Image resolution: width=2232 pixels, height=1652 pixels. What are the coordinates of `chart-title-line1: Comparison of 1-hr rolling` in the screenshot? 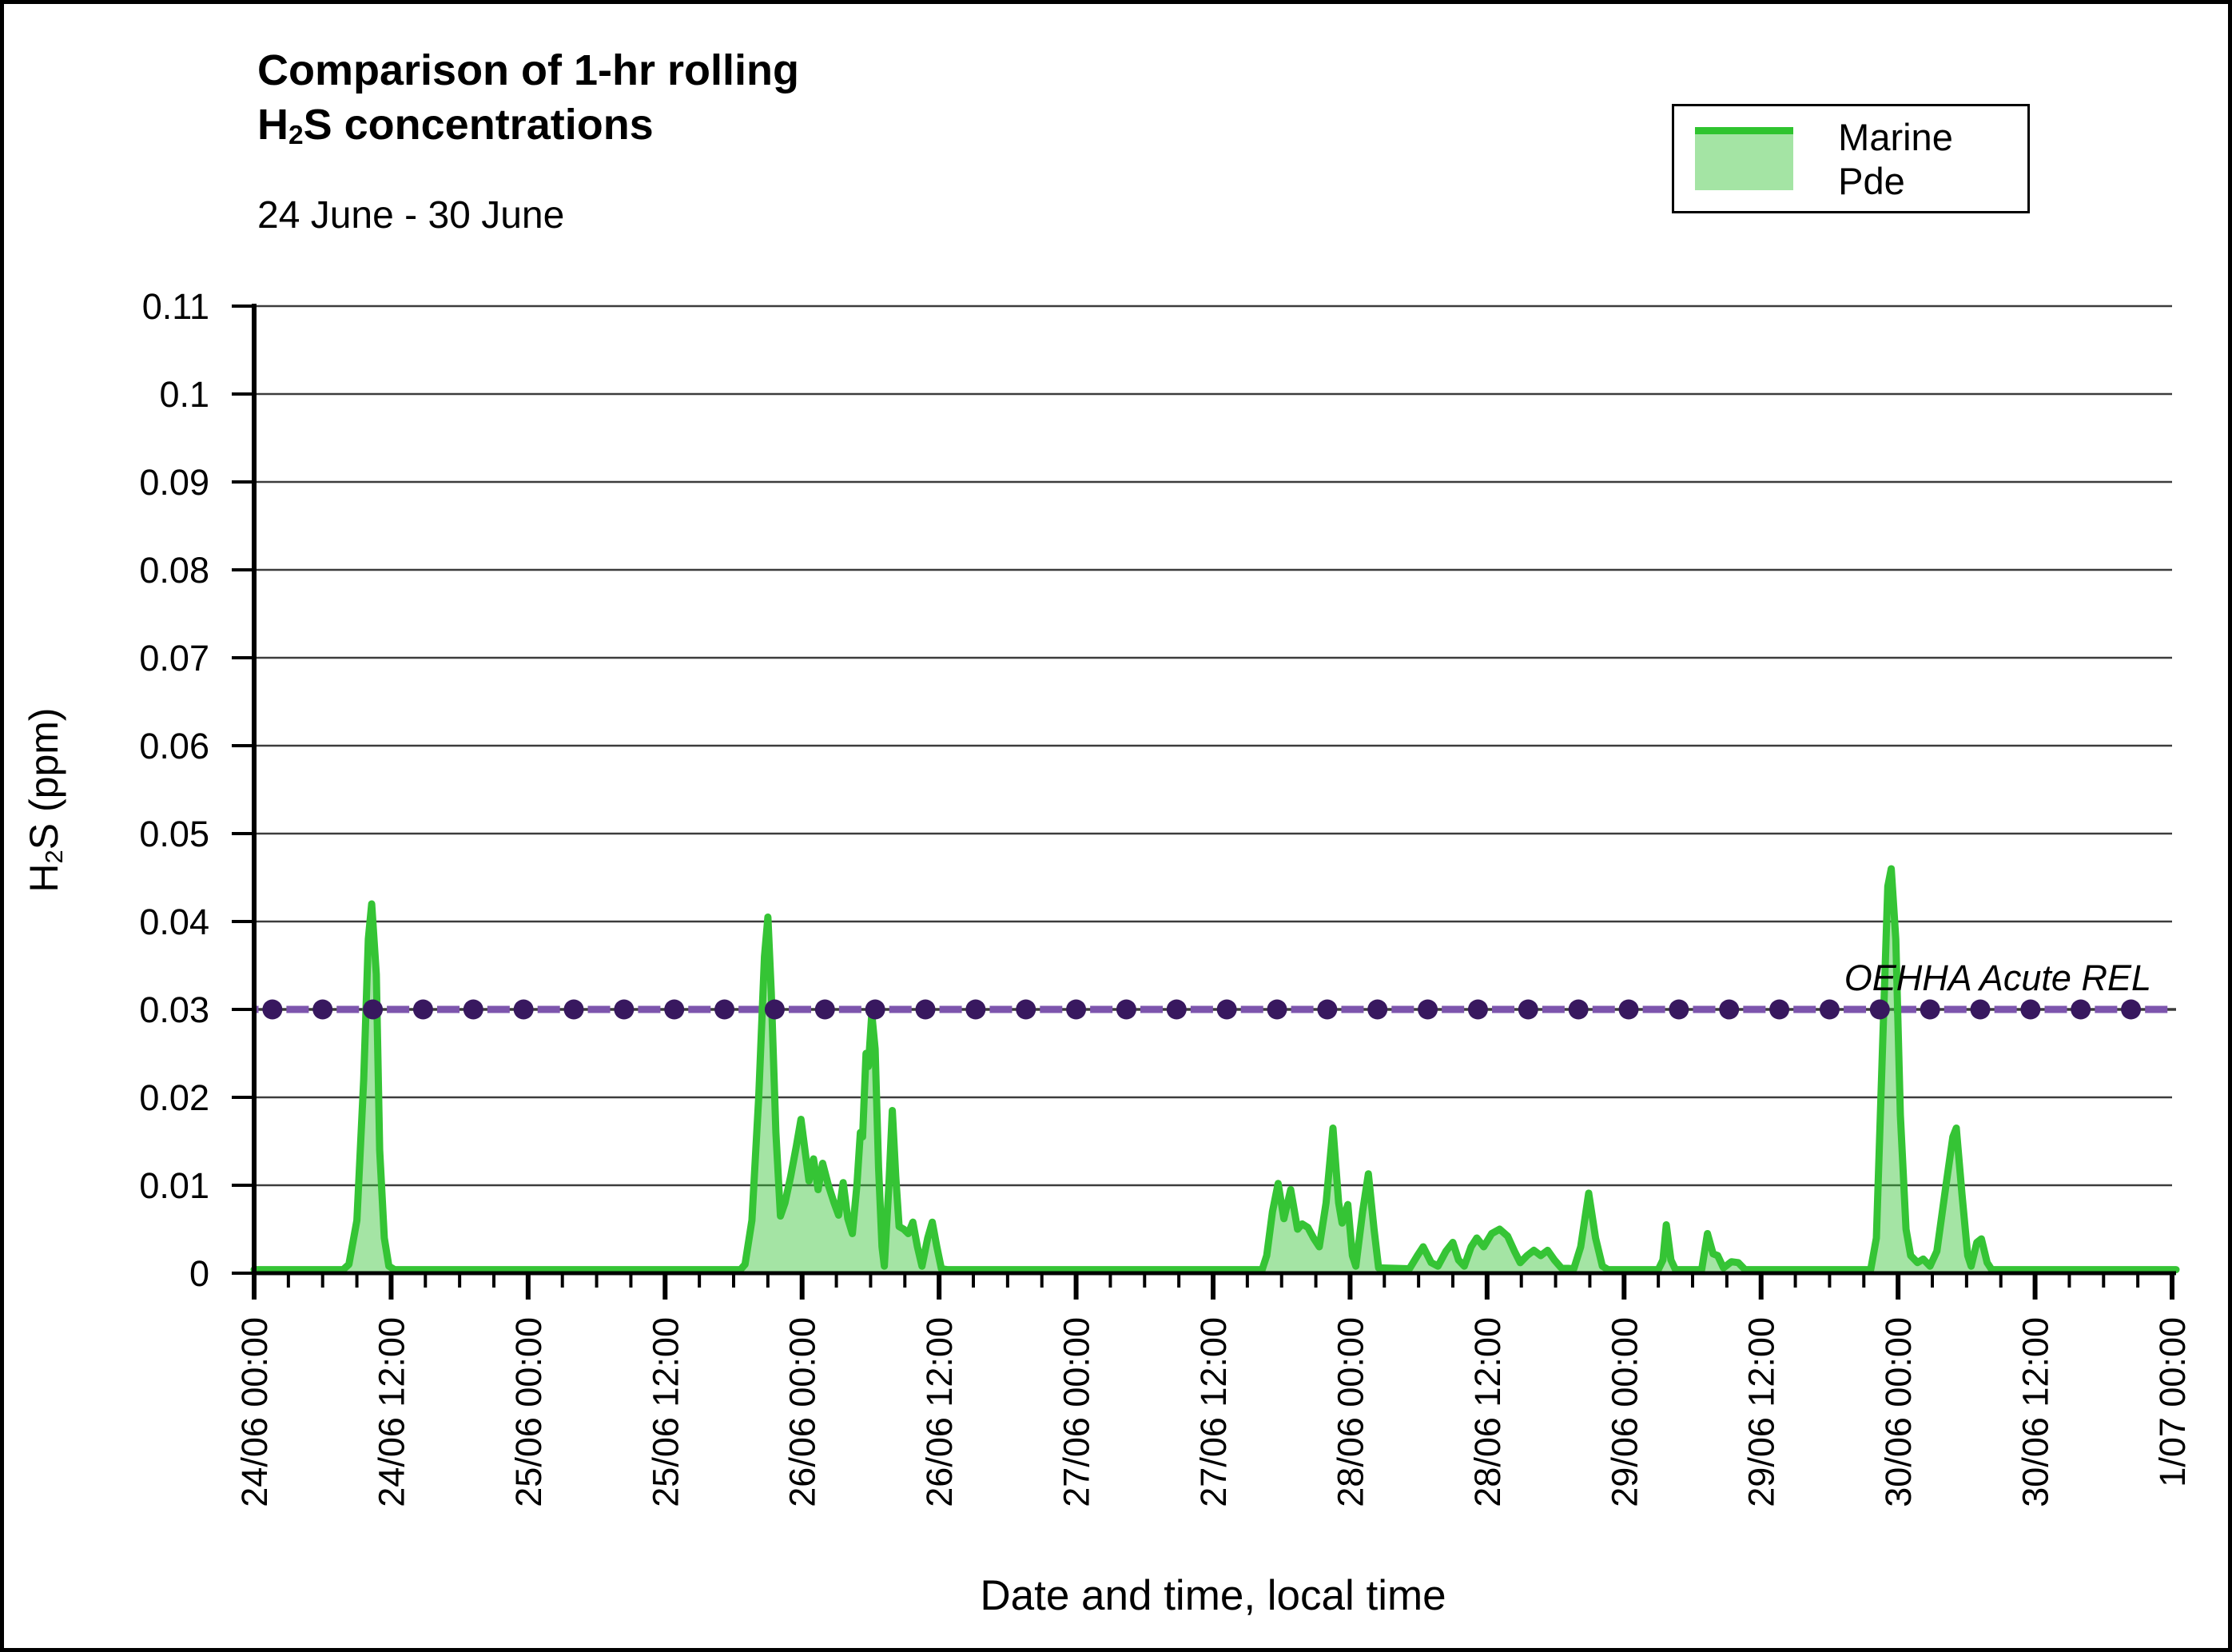 It's located at (529, 70).